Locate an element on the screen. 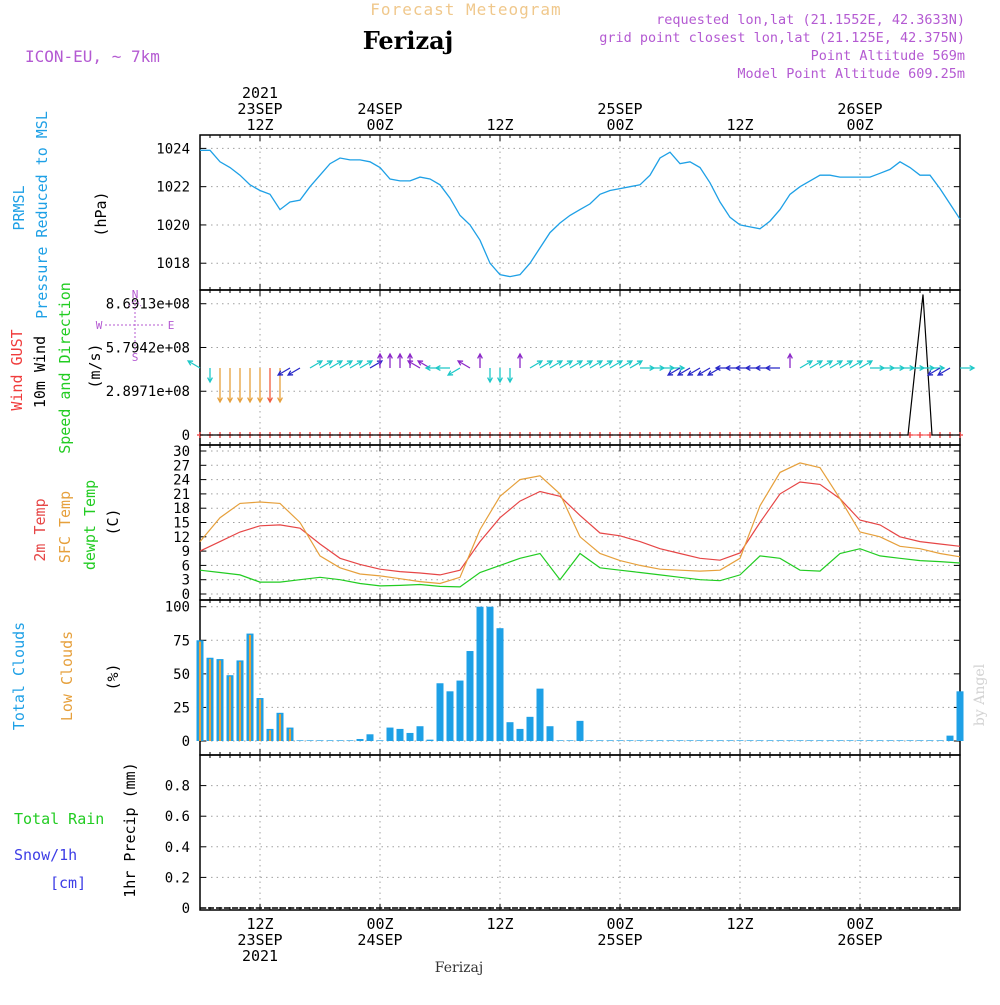 The width and height of the screenshot is (1000, 1005). temp-tick-label: 3 is located at coordinates (186, 581).